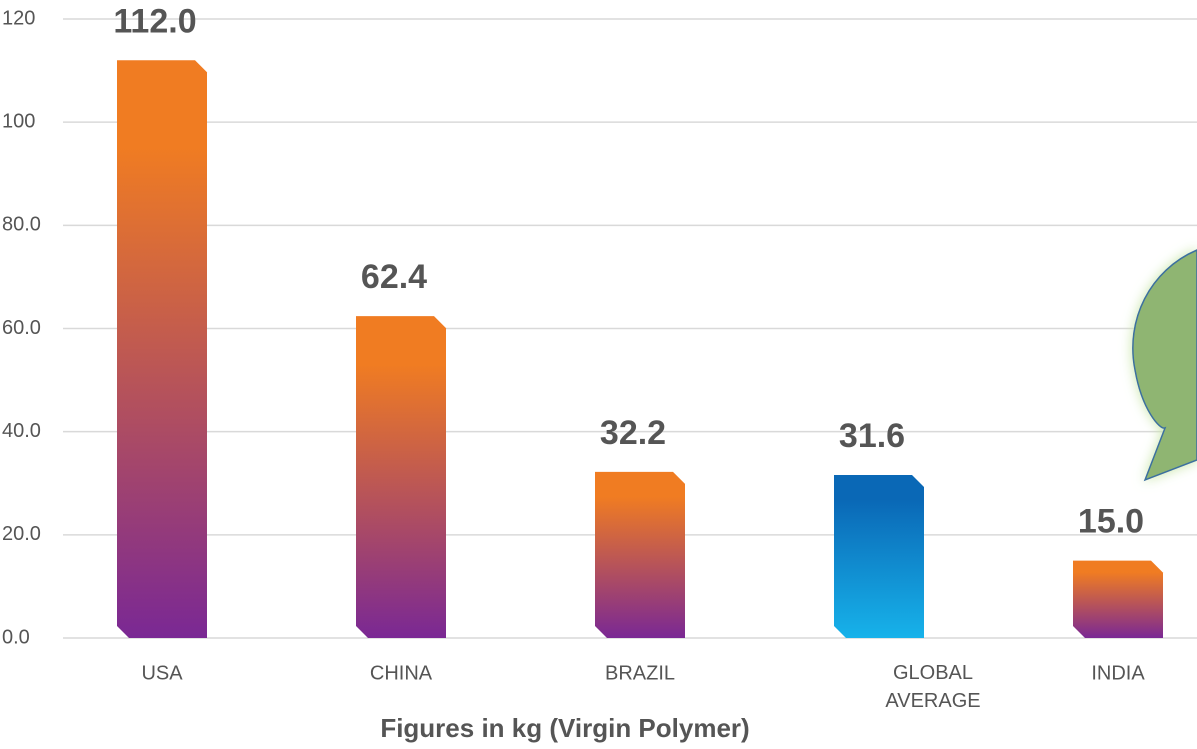  Describe the element at coordinates (1111, 522) in the screenshot. I see `value-label: 15.0` at that location.